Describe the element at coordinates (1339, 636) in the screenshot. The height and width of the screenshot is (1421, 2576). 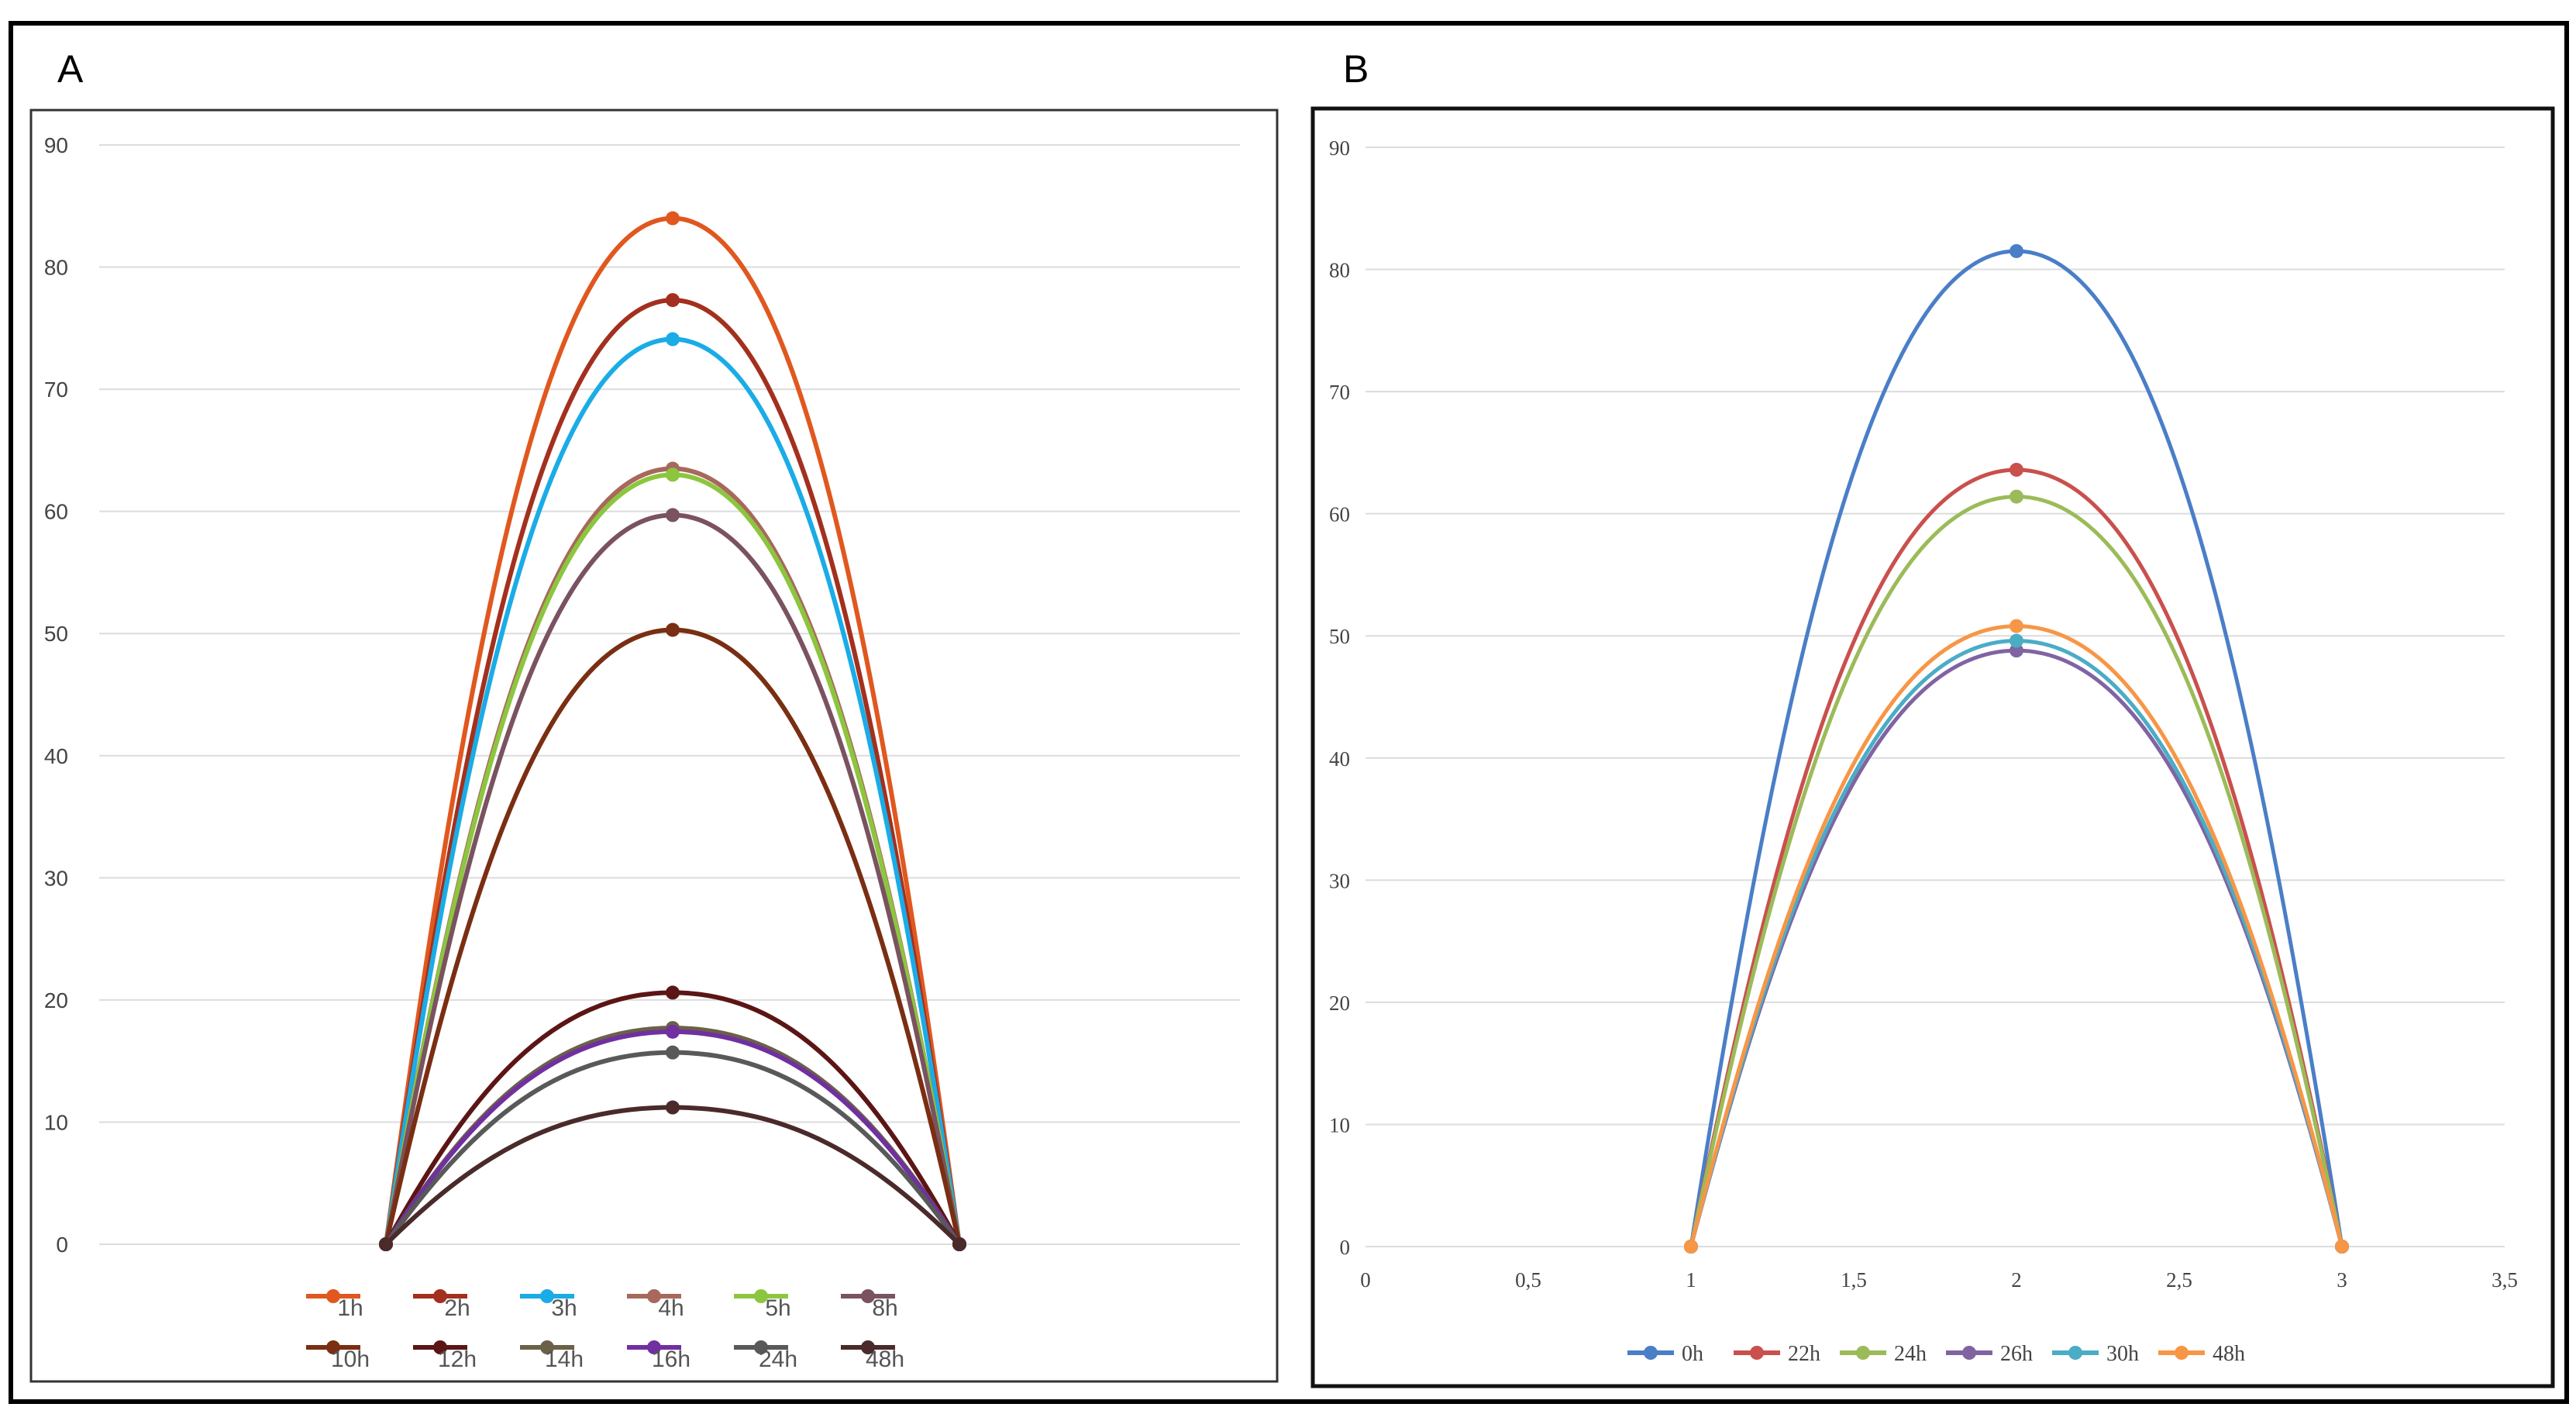
I see `panel-b-y-tick-50: 50` at that location.